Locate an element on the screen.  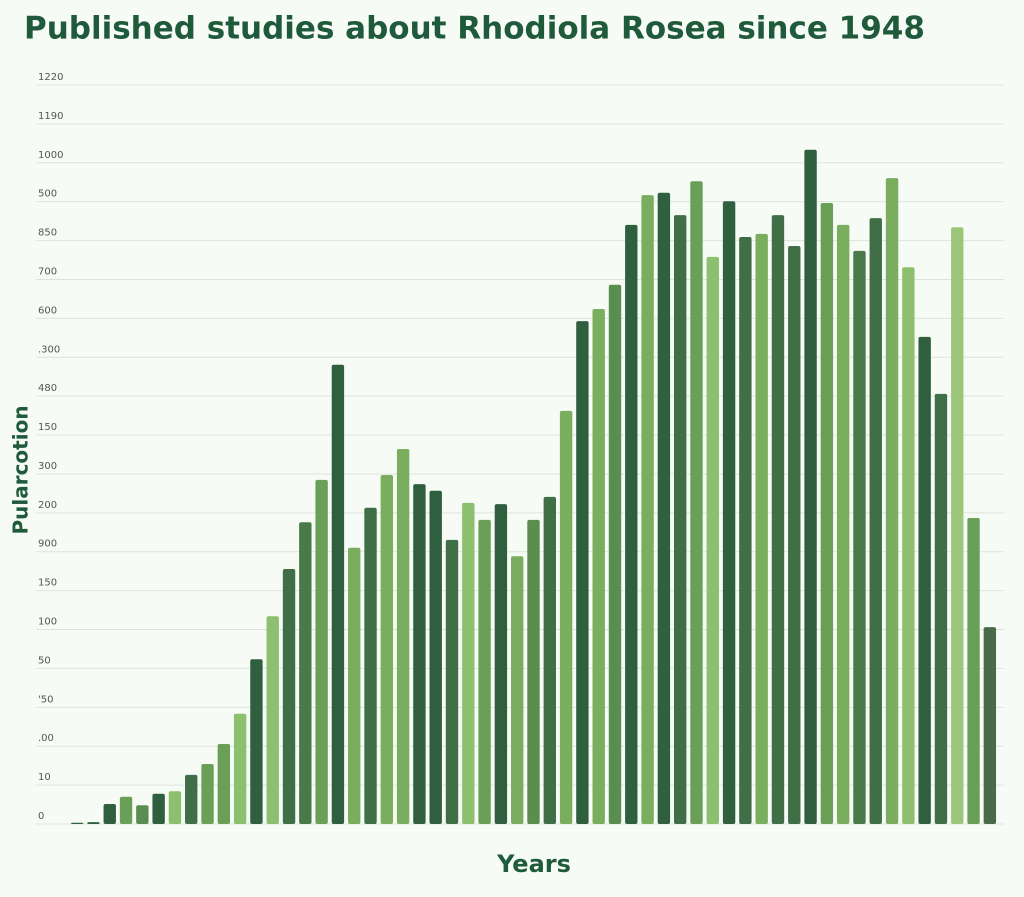
y-axis-label: Pularcotion is located at coordinates (21, 469).